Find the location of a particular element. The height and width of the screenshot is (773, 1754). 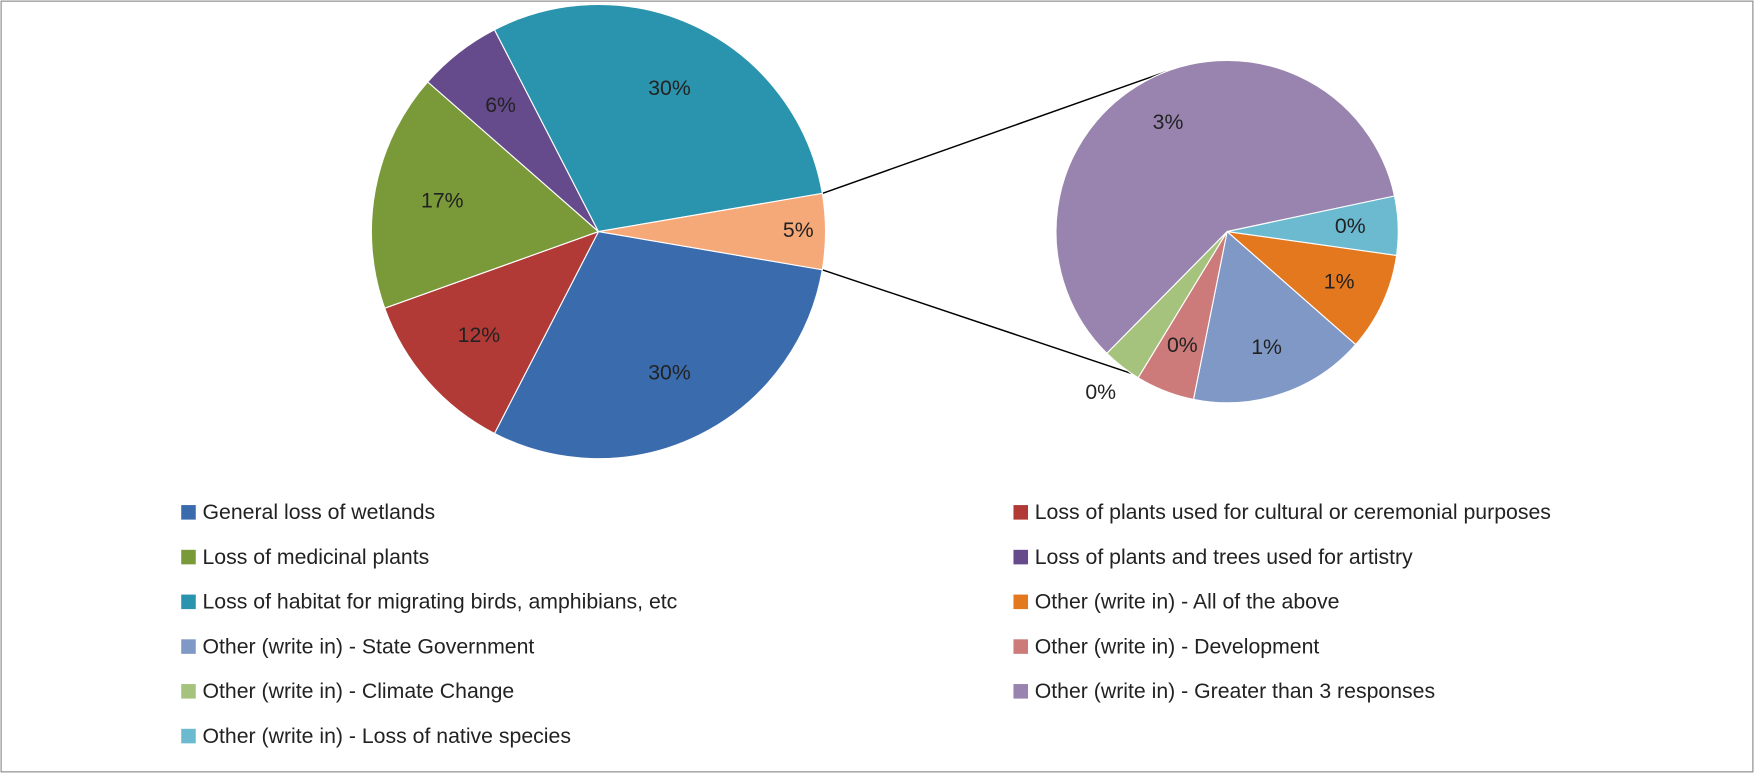

slice-label: 6% is located at coordinates (500, 105).